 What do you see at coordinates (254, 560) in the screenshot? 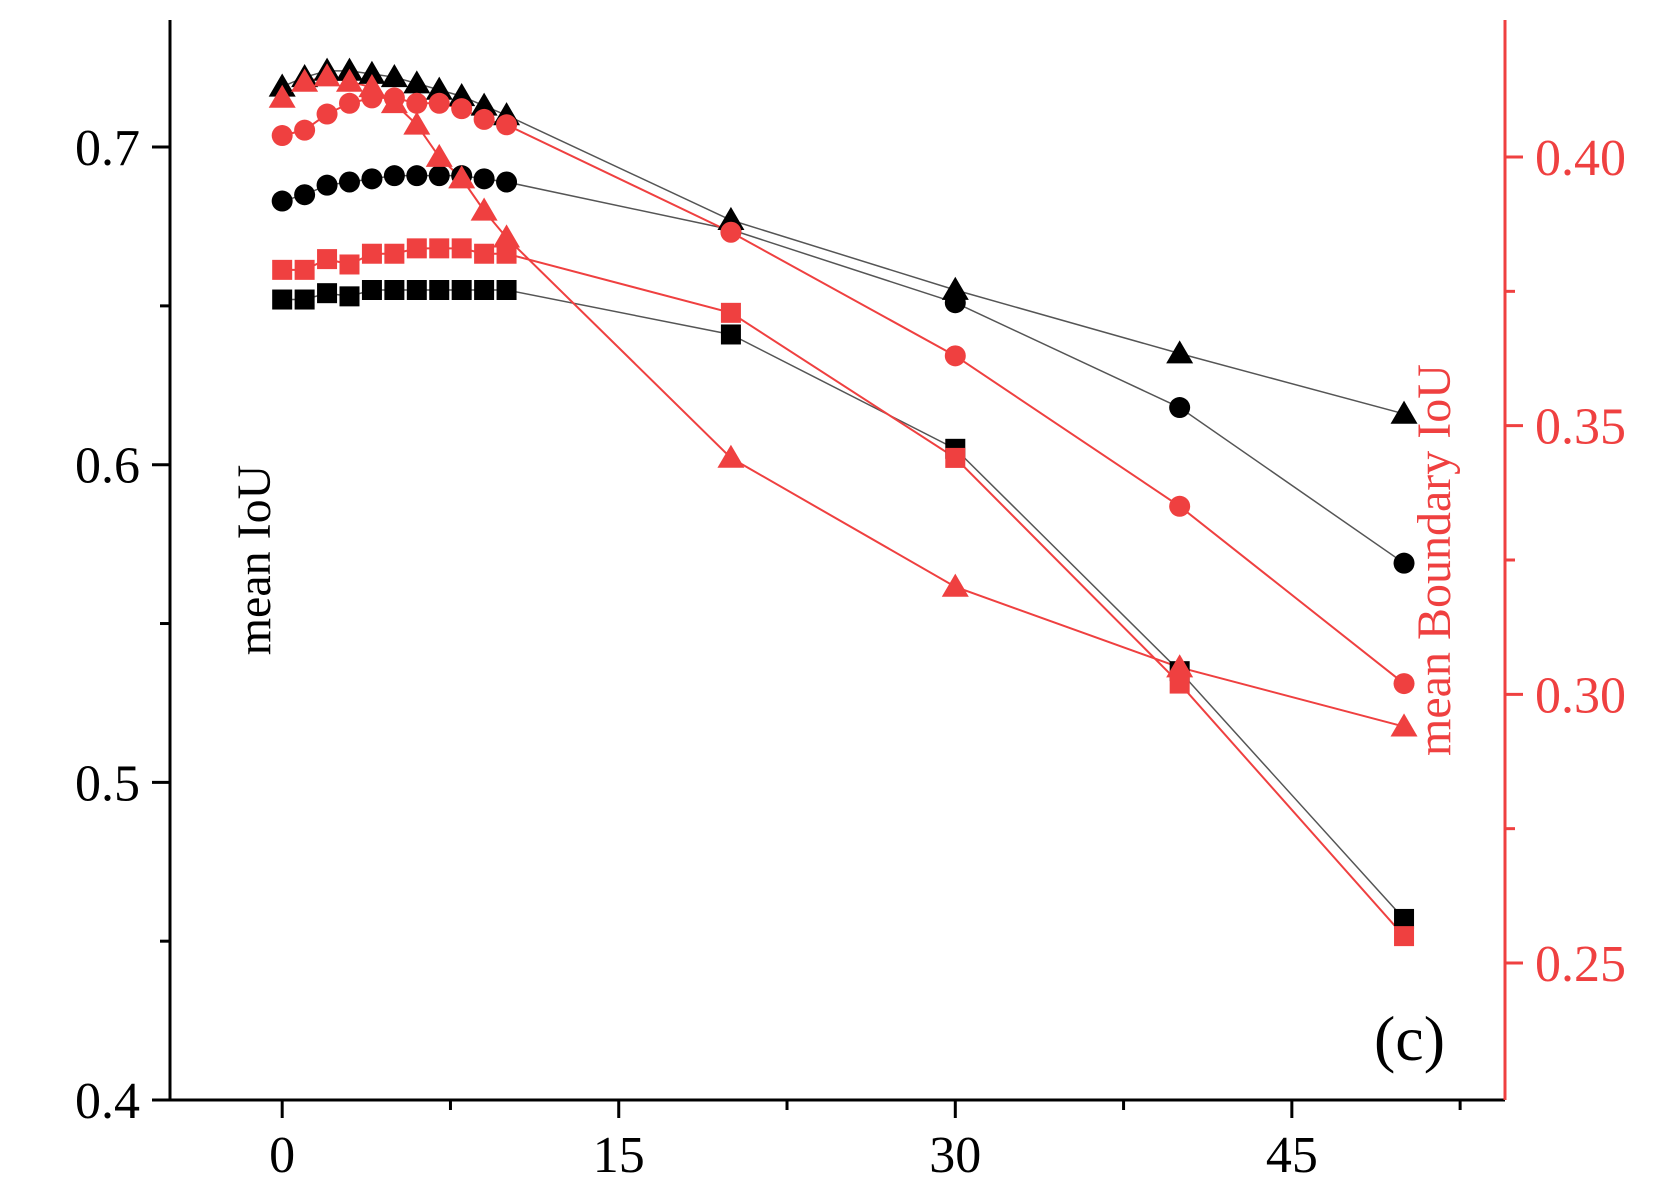
I see `left-axis-title: mean IoU` at bounding box center [254, 560].